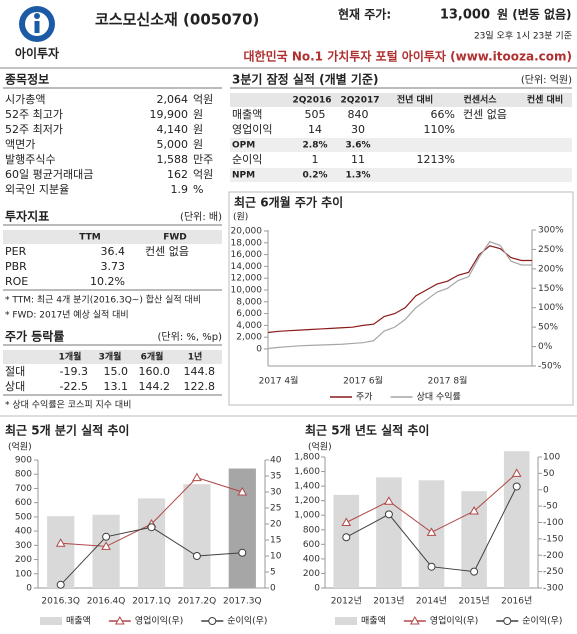 This screenshot has width=577, height=634. I want to click on tick-label: 14,000, so click(247, 267).